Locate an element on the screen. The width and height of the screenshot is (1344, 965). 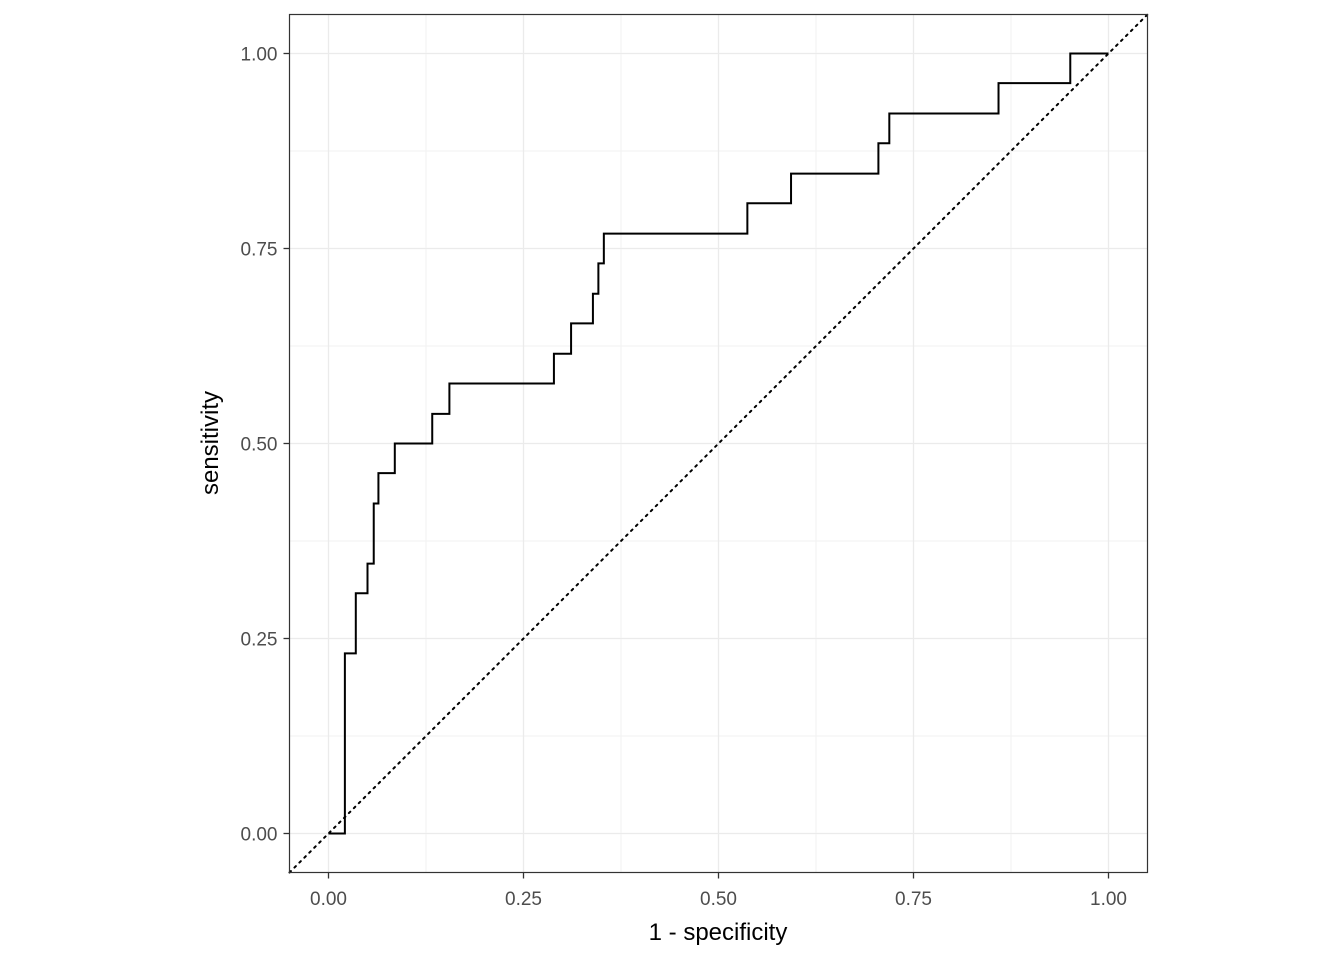
x-axis-title: 1 - specificity is located at coordinates (718, 932).